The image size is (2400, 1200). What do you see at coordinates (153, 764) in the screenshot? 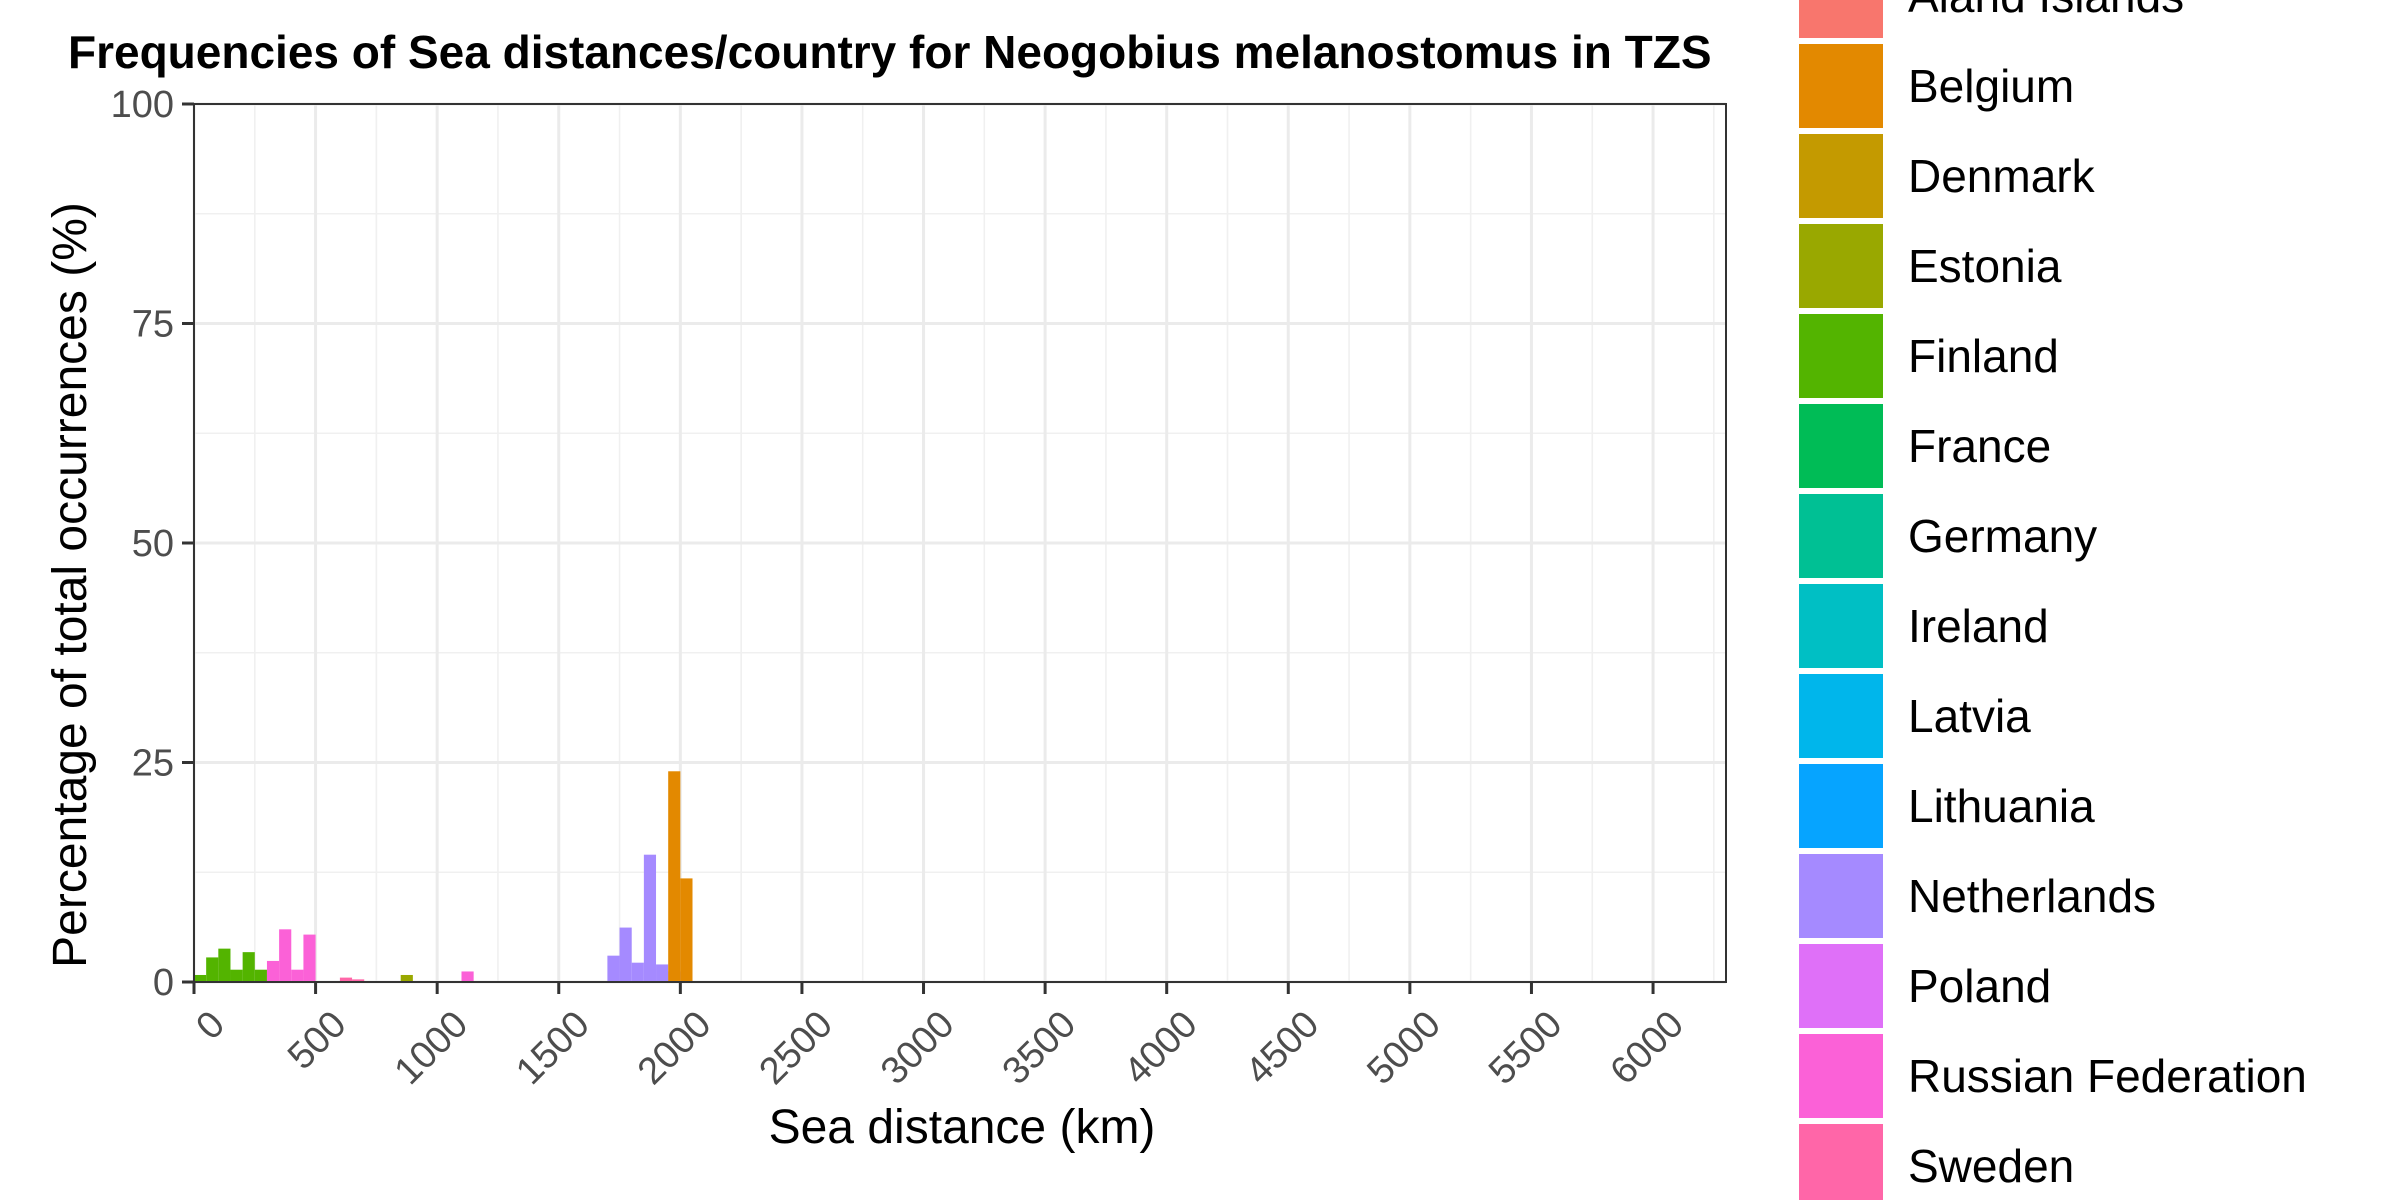
I see `y-tick-label: 25` at bounding box center [153, 764].